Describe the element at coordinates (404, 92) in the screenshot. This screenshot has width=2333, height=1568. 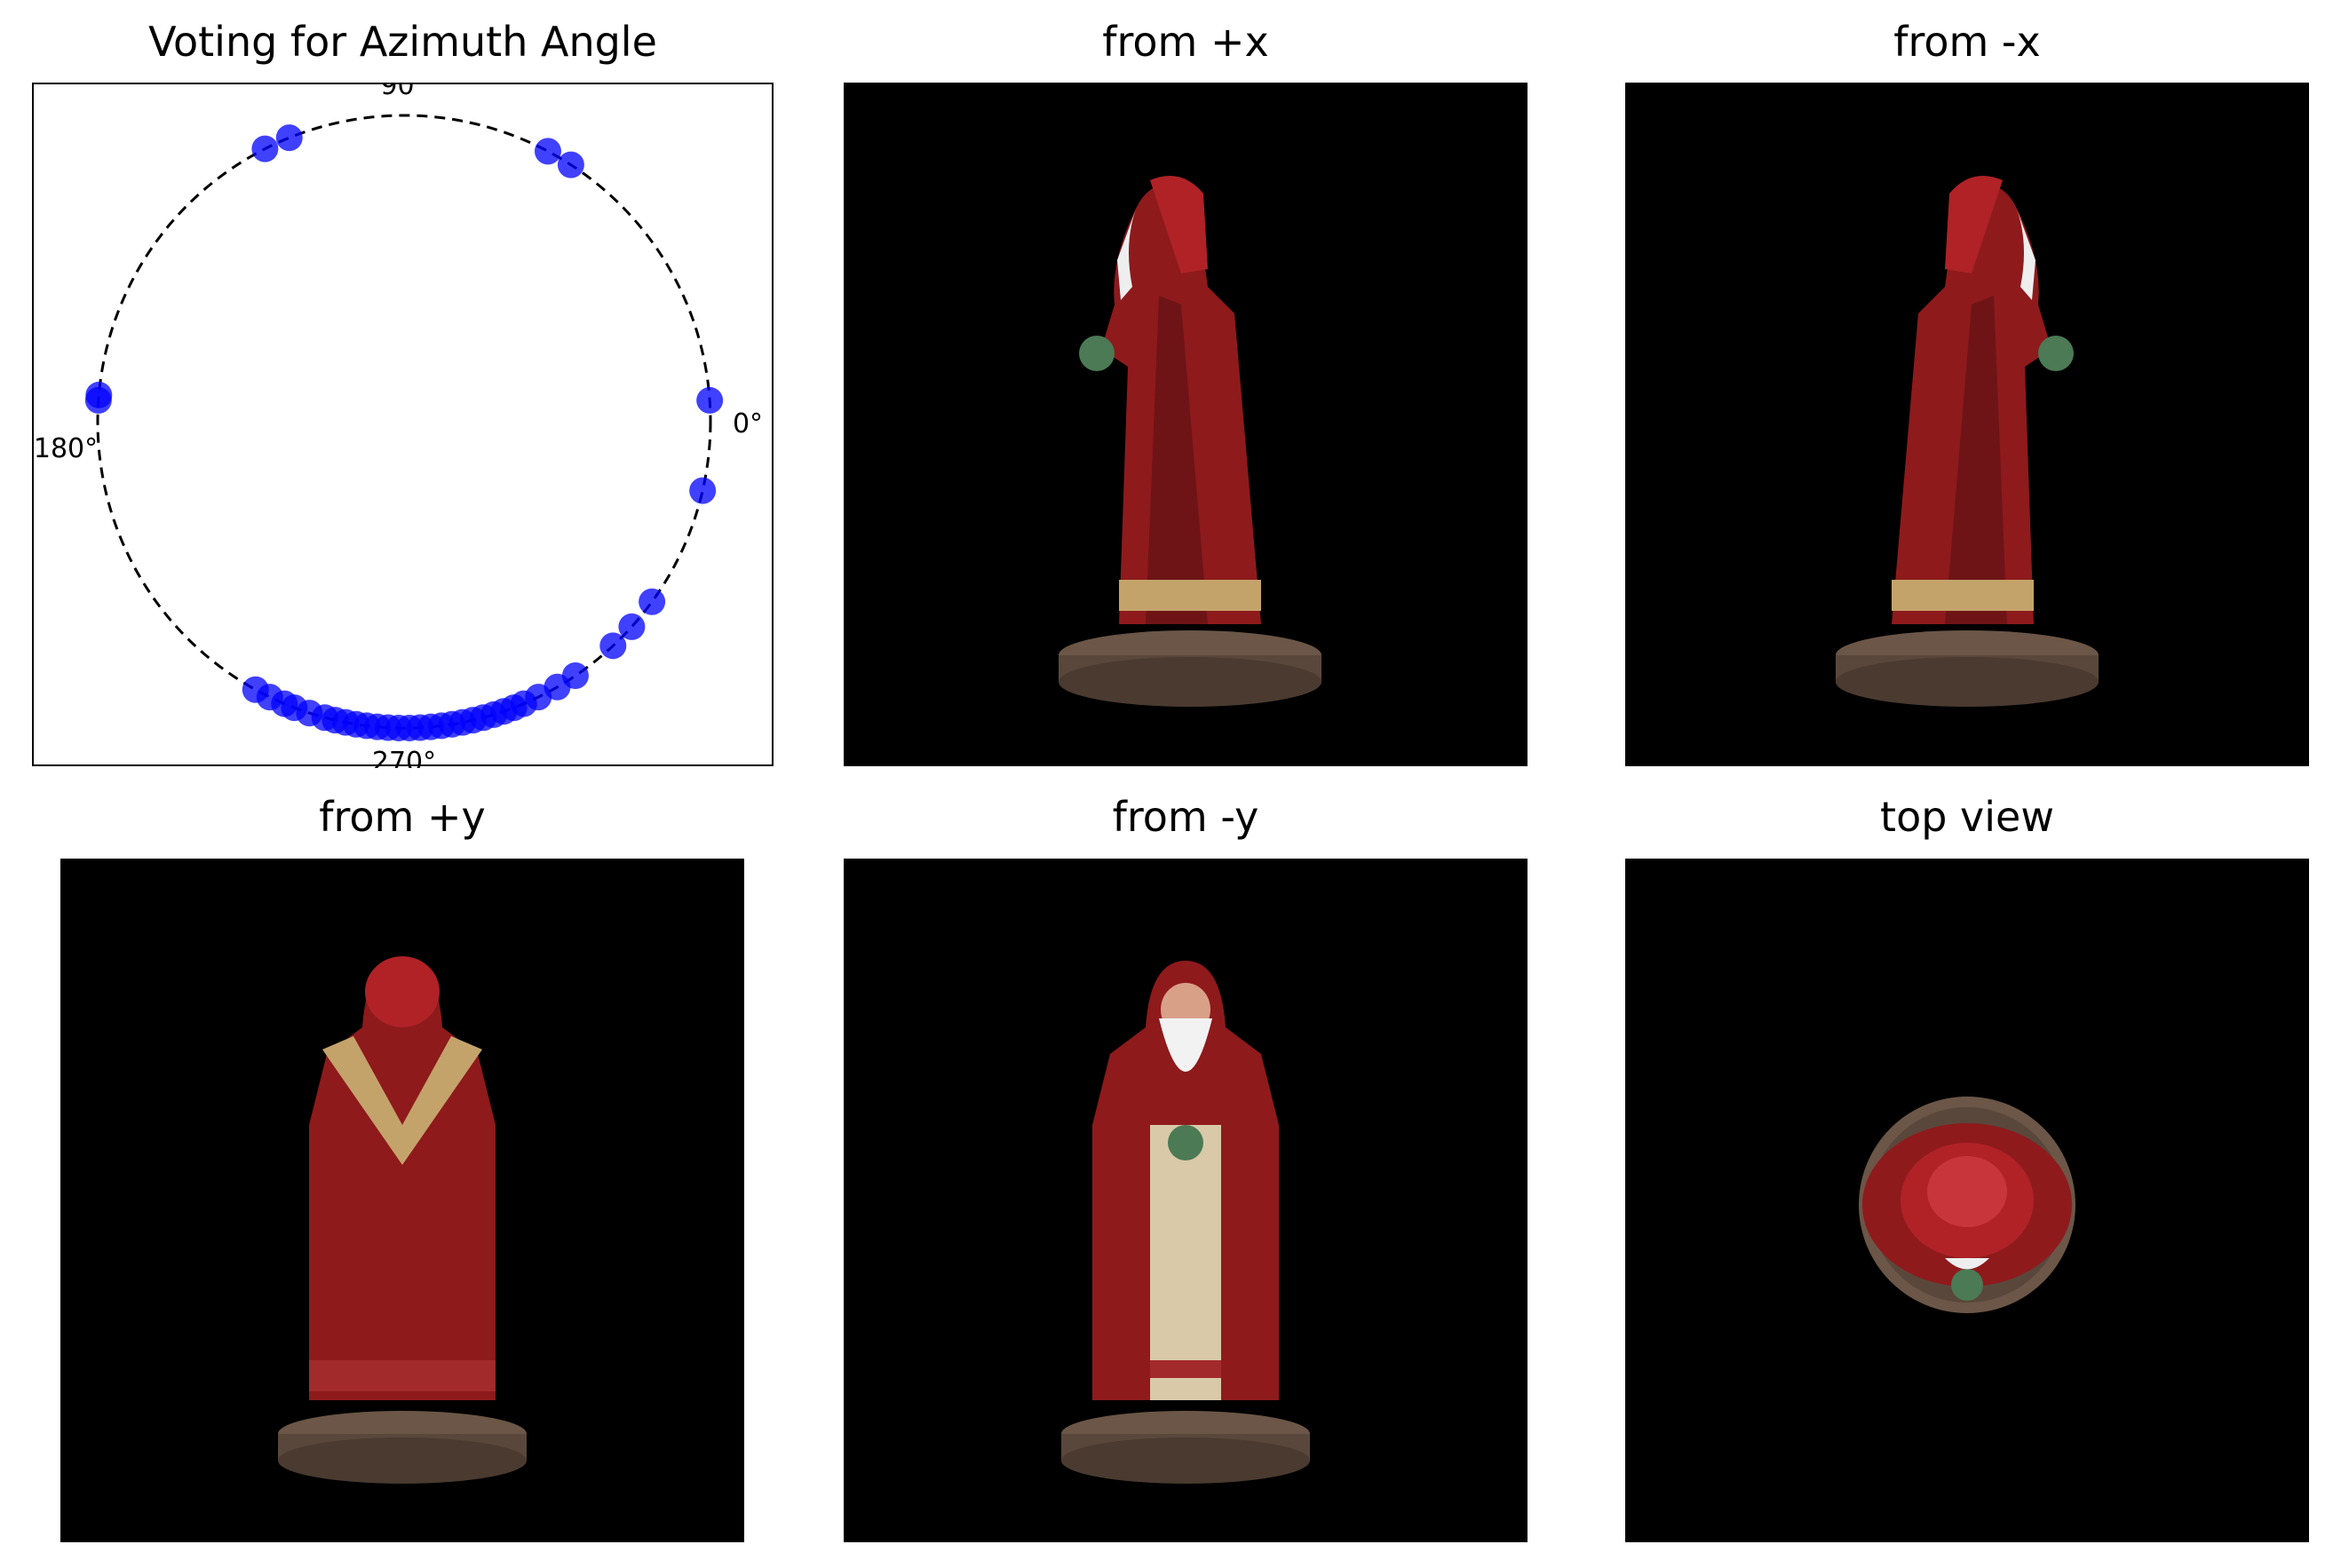
I see `angle-label: 90°` at that location.